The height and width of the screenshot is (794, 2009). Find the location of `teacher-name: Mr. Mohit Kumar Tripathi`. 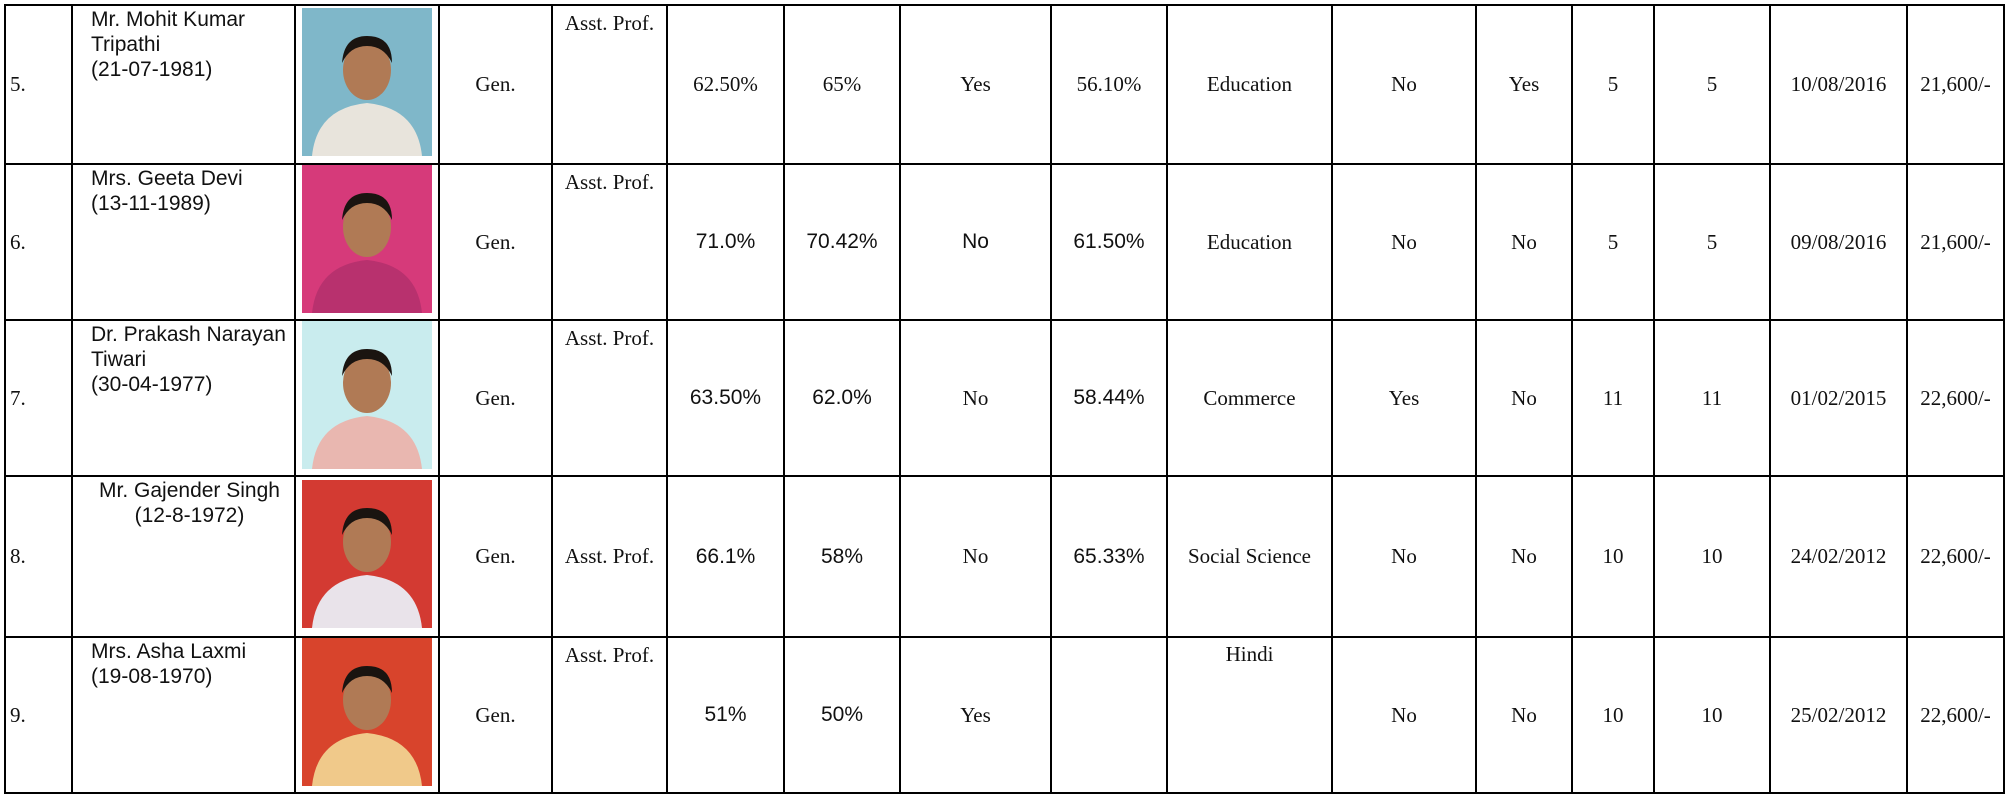

teacher-name: Mr. Mohit Kumar Tripathi is located at coordinates (168, 32).